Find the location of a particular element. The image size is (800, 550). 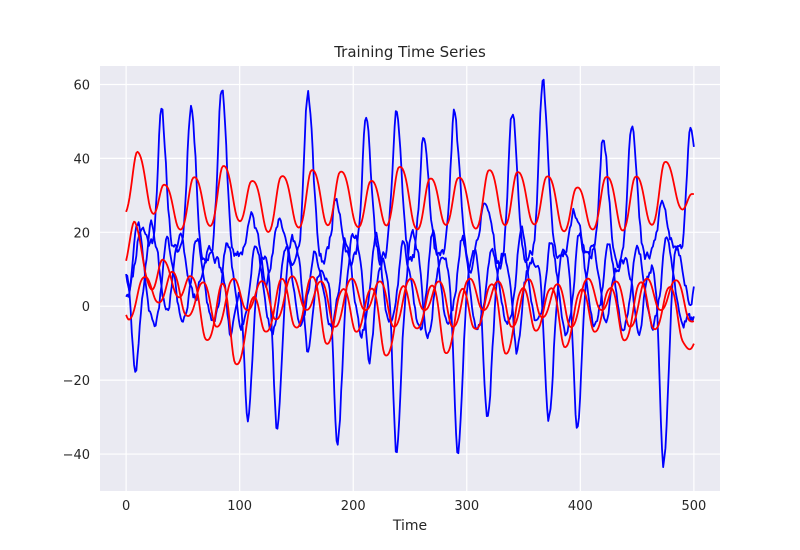

y-tick-label: 20 is located at coordinates (81, 233).